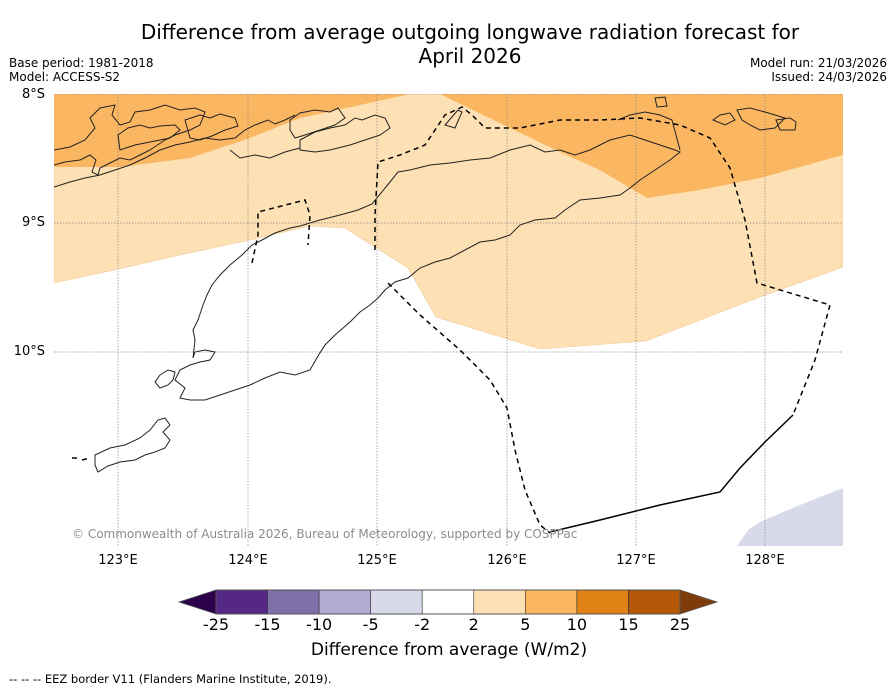  I want to click on lon-label-126e: 126°E, so click(507, 560).